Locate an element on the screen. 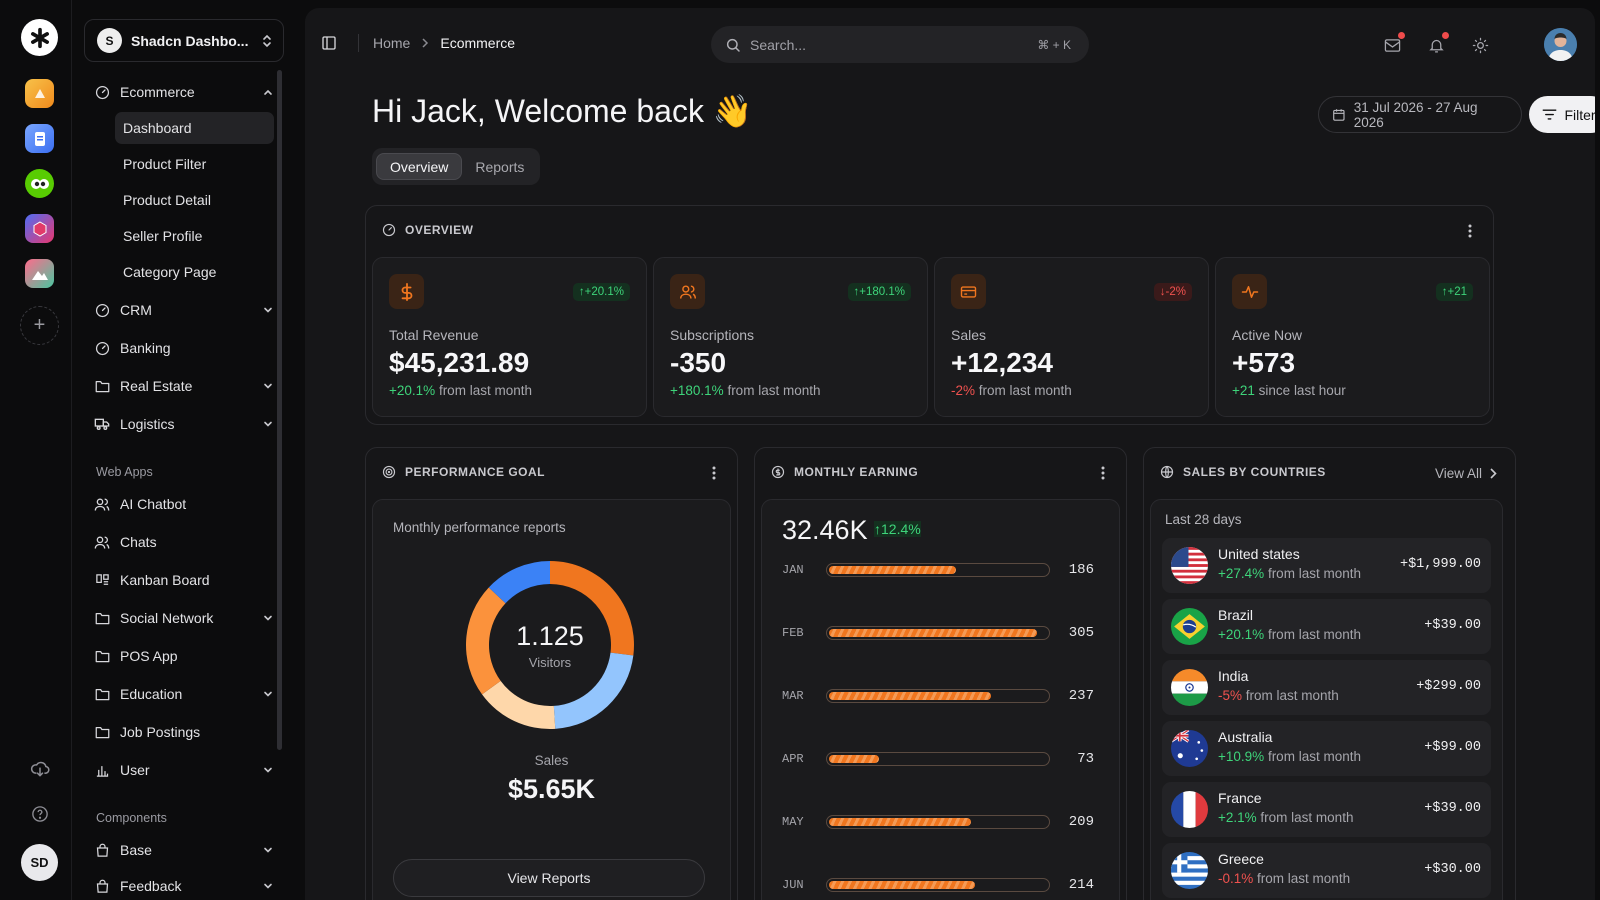  stat-delta-badge: ↑ +21 is located at coordinates (1454, 292).